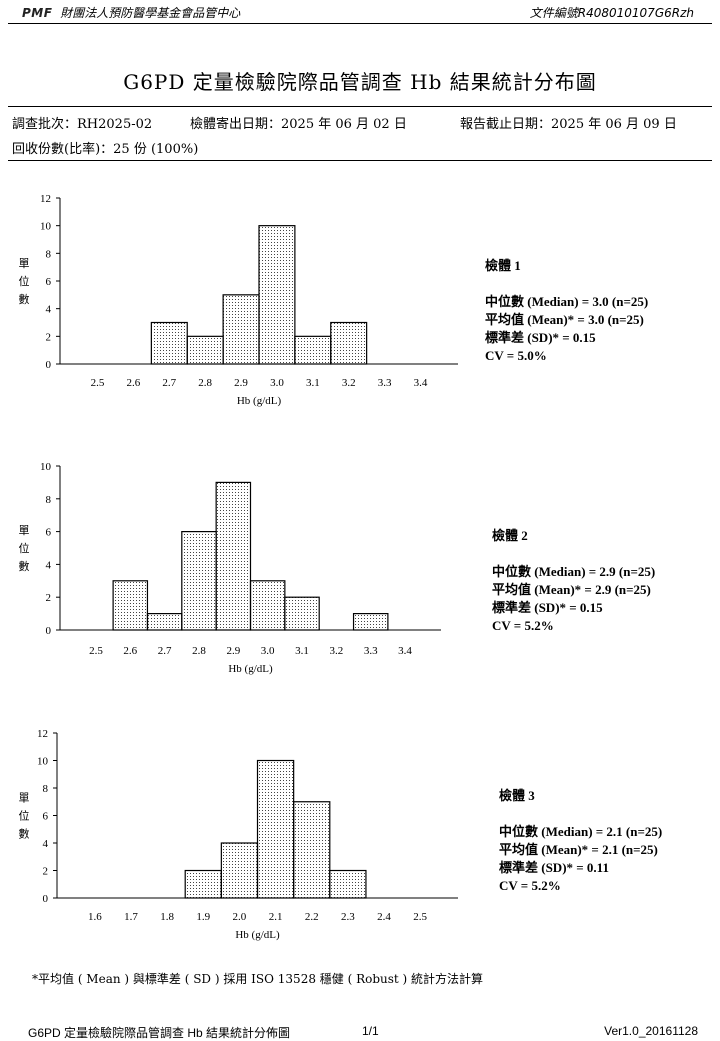  Describe the element at coordinates (571, 589) in the screenshot. I see `mean-value: 平均值 (Mean)* = 2.9 (n=25)` at that location.